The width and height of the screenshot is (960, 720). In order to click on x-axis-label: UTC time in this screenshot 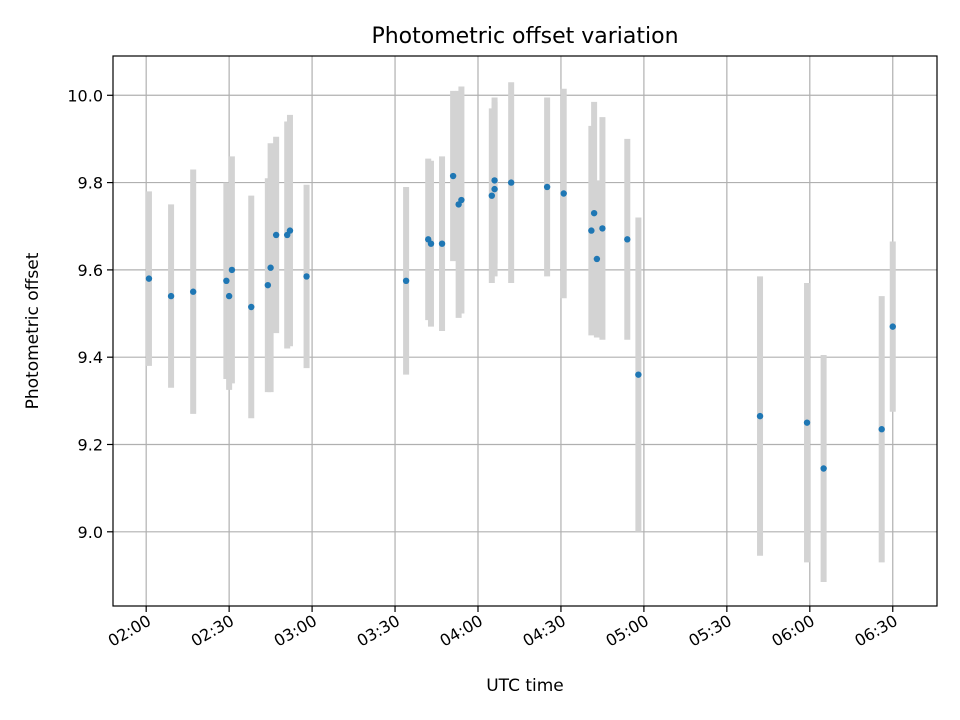, I will do `click(525, 686)`.